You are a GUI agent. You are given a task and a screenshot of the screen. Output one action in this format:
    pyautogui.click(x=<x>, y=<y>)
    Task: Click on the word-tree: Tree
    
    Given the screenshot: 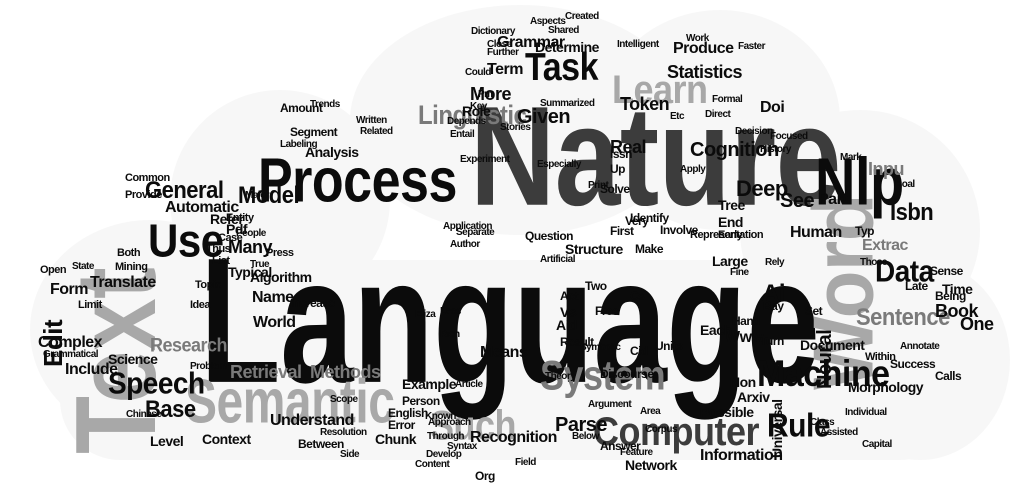 What is the action you would take?
    pyautogui.click(x=731, y=205)
    